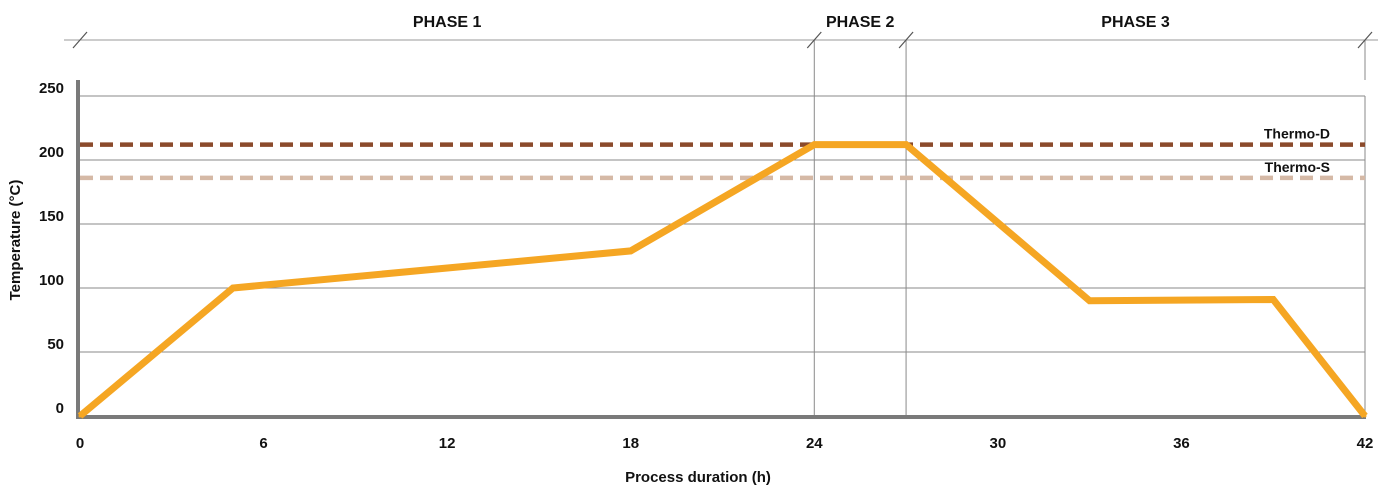 This screenshot has width=1397, height=488. Describe the element at coordinates (1297, 167) in the screenshot. I see `reference-label-thermo-s: Thermo-S` at that location.